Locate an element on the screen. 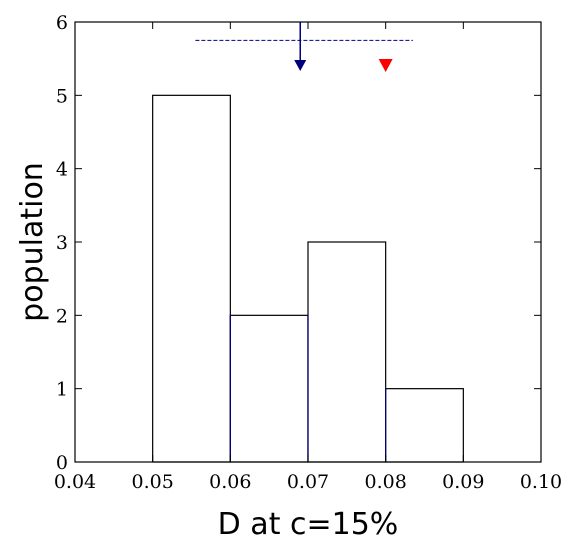 Image resolution: width=575 pixels, height=552 pixels. y-axis-label: population is located at coordinates (32, 242).